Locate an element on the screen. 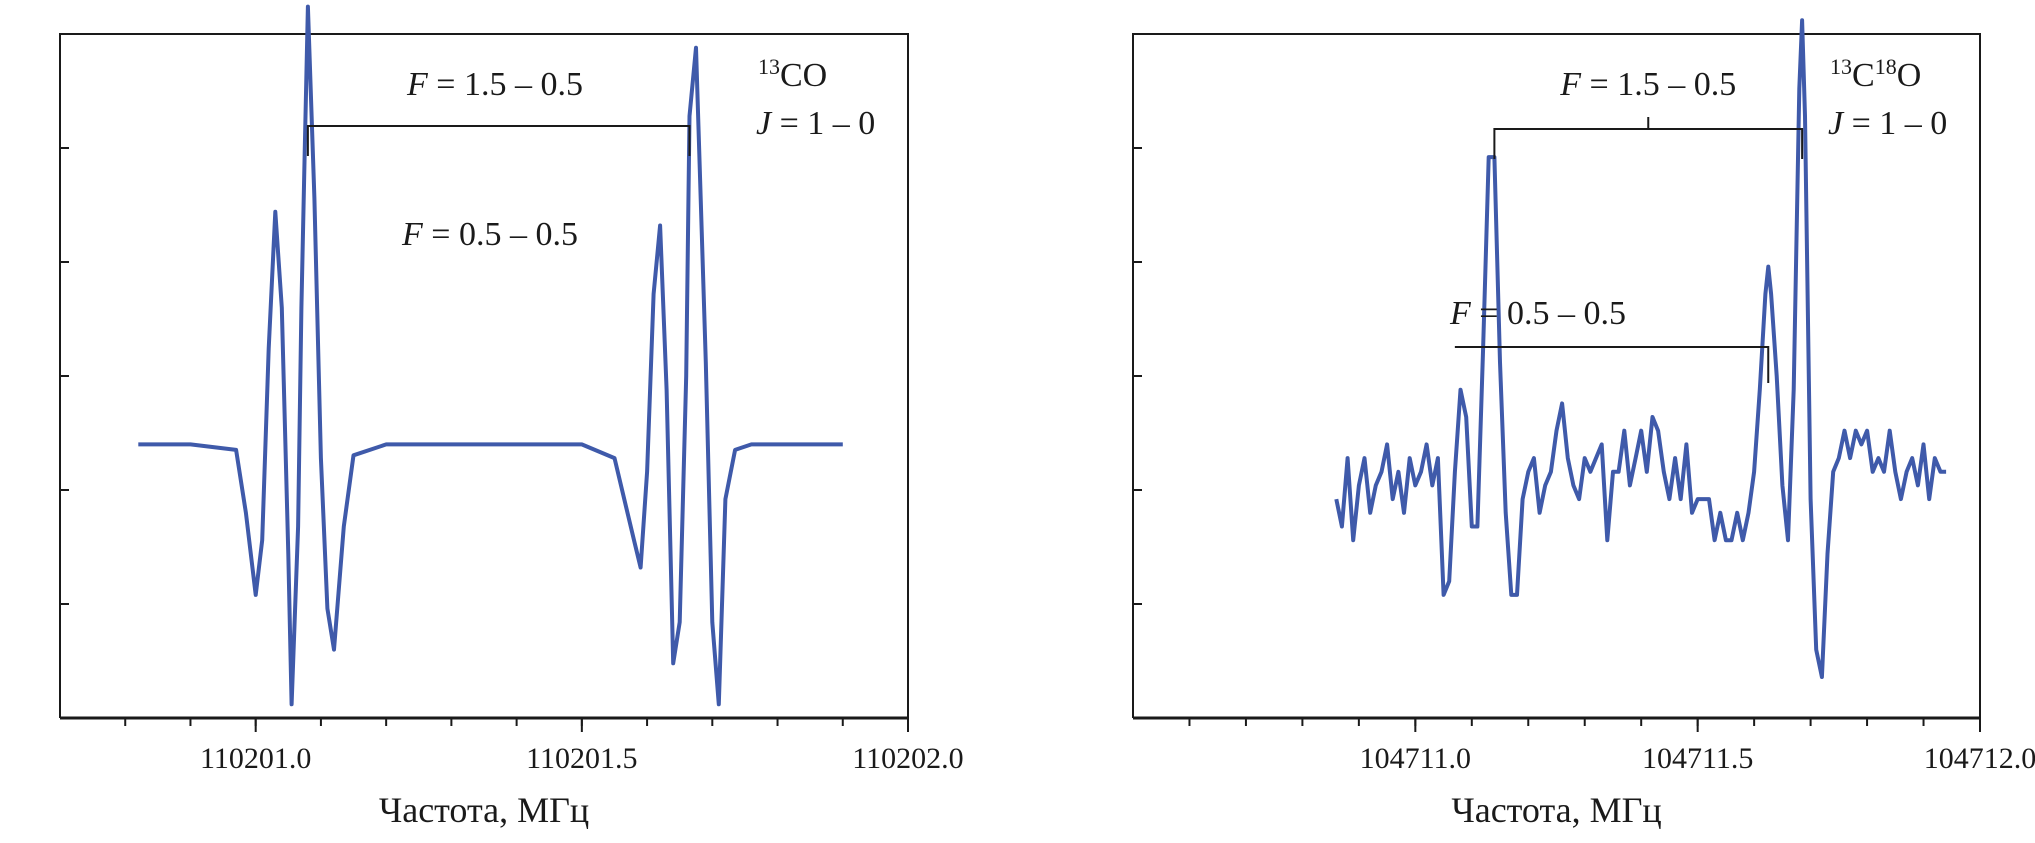 The width and height of the screenshot is (2035, 843). molecule-label: 13CO is located at coordinates (792, 74).